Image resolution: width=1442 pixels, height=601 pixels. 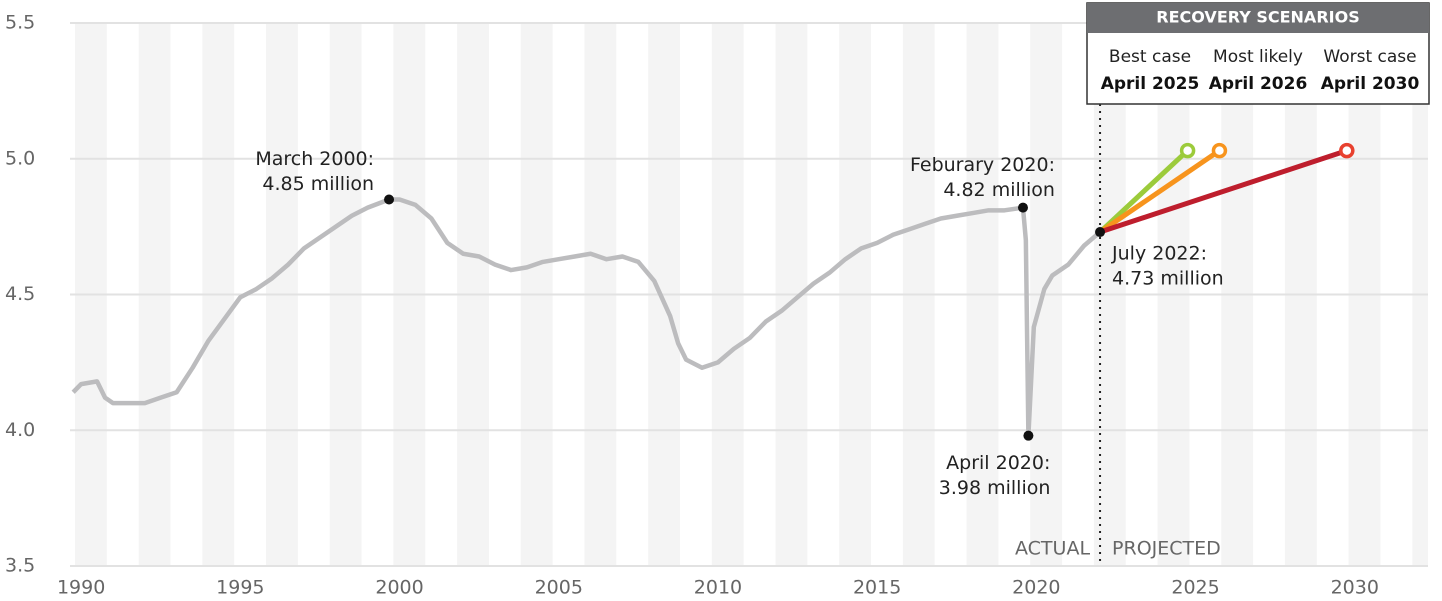 What do you see at coordinates (318, 184) in the screenshot?
I see `annotation-text: 4.85 million` at bounding box center [318, 184].